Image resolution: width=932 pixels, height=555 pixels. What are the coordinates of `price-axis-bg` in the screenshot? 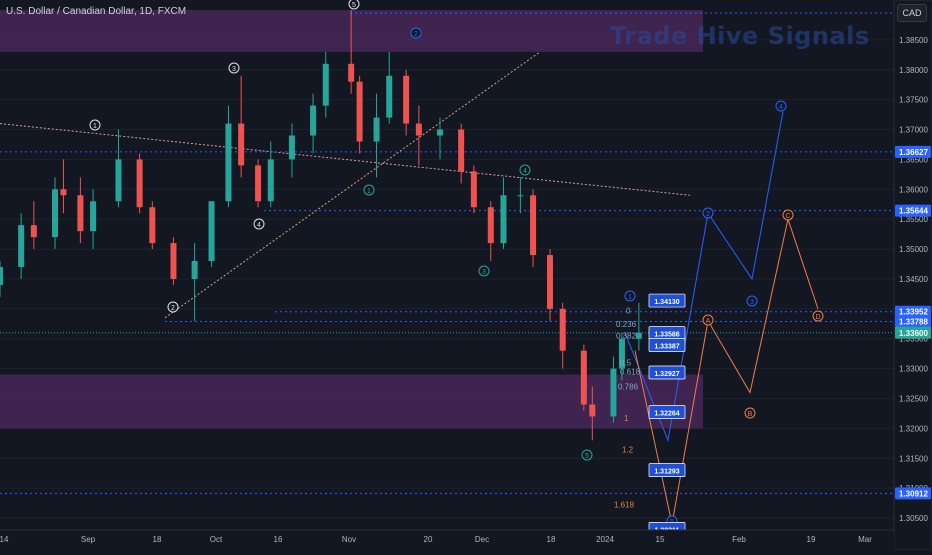 It's located at (912, 275).